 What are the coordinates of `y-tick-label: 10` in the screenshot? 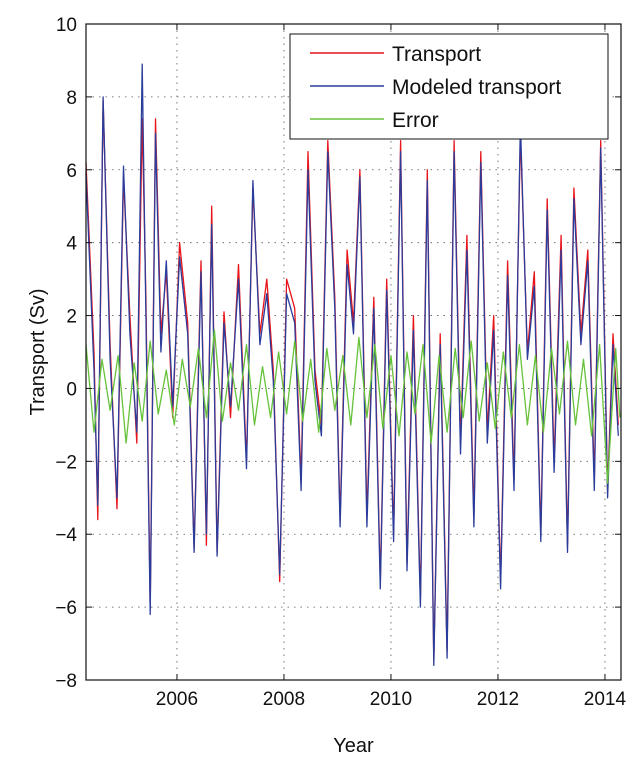 It's located at (66, 25).